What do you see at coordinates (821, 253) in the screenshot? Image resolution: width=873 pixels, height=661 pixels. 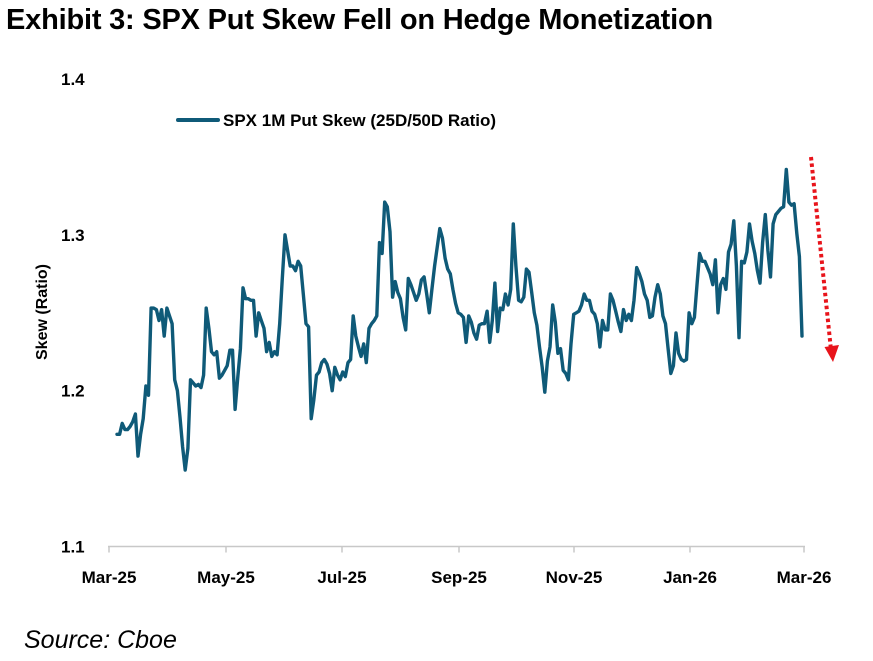 I see `arrow-shaft` at bounding box center [821, 253].